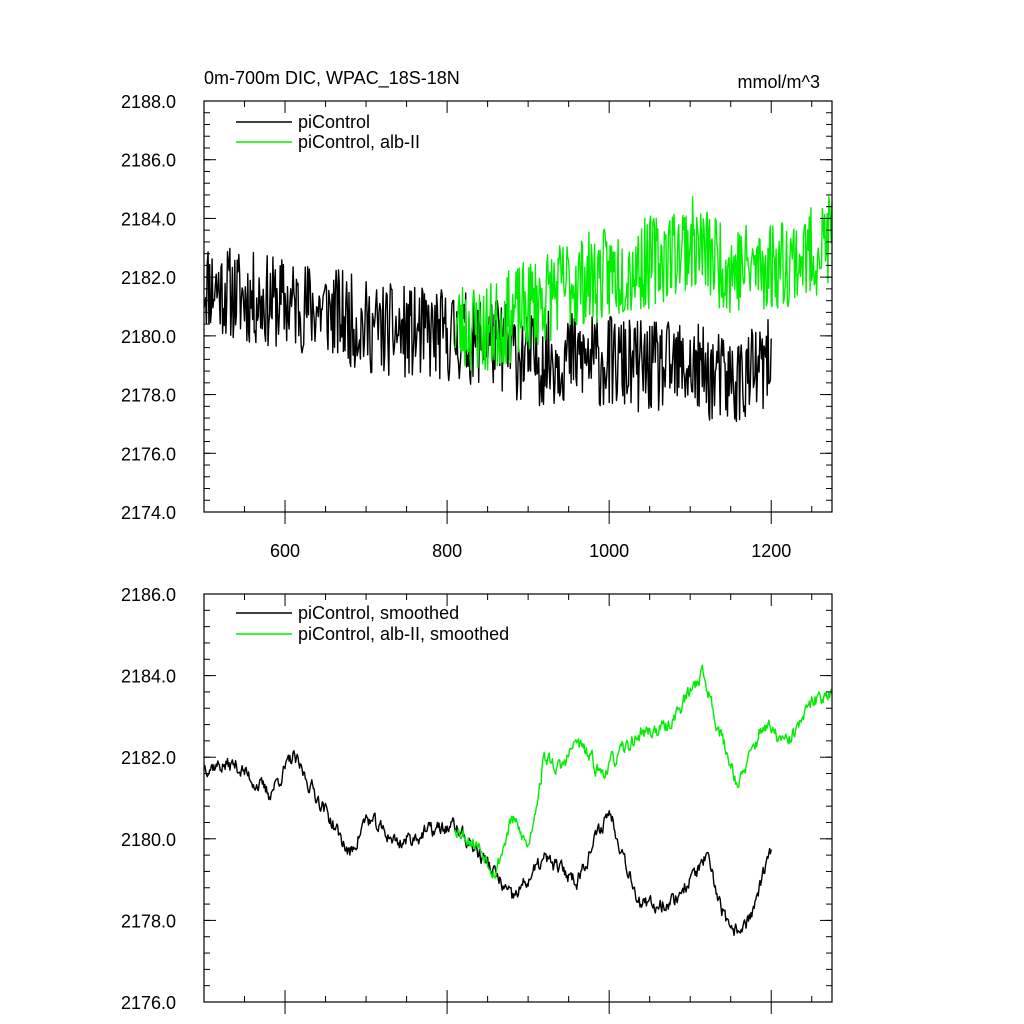 The height and width of the screenshot is (1024, 1024). Describe the element at coordinates (332, 78) in the screenshot. I see `chart-title: 0m-700m DIC, WPAC_18S-18N` at that location.